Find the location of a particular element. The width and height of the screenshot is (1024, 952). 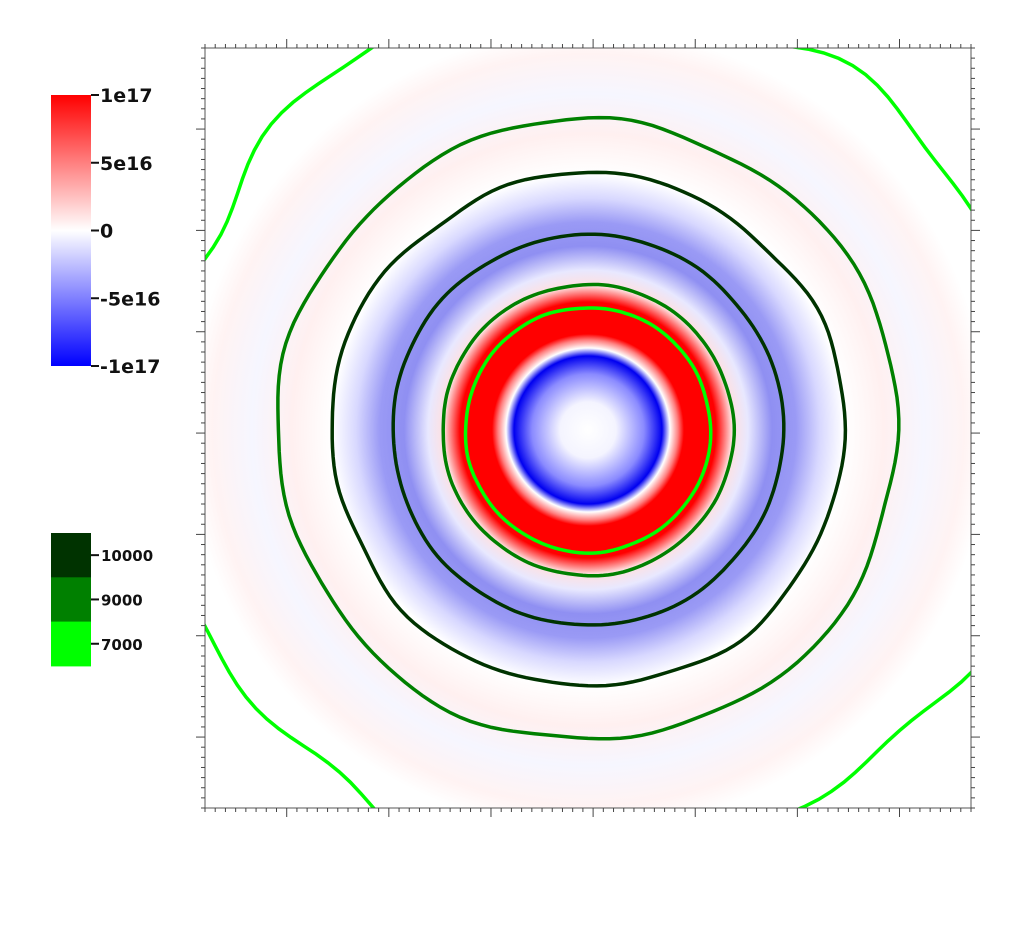

contour-legend-label: 10000 is located at coordinates (127, 556).